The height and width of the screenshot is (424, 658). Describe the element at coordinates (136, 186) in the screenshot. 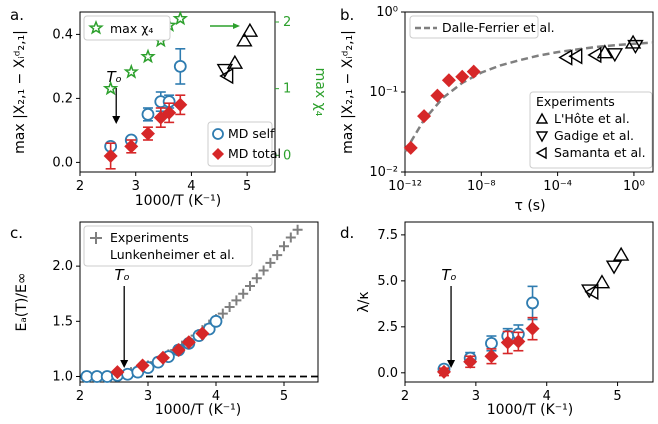

I see `x-tick-label-0-1: 3` at that location.